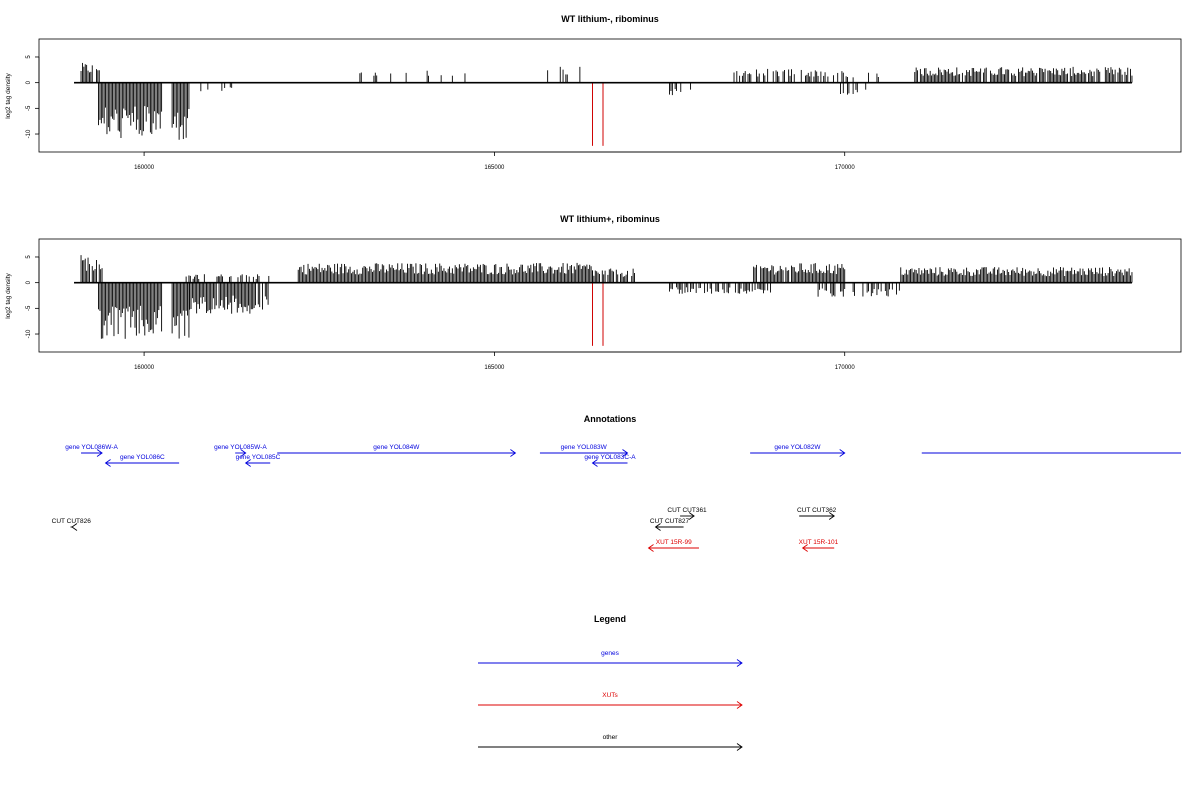  I want to click on feature-label: gene YOL084W, so click(396, 447).